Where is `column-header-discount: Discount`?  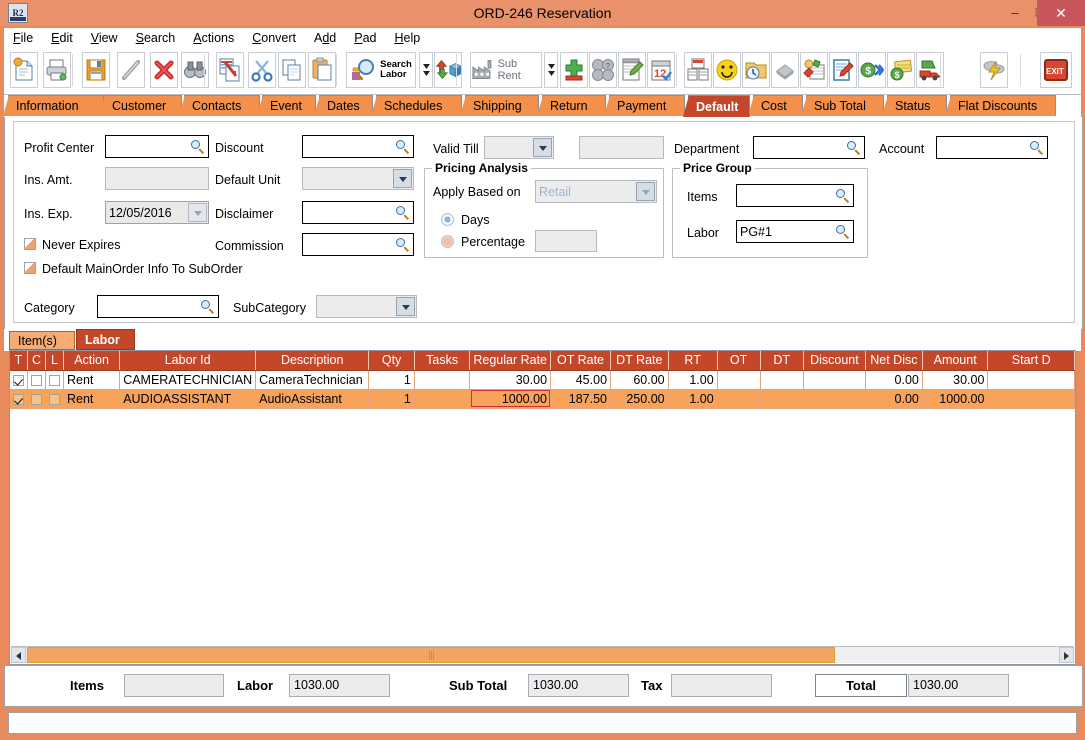 column-header-discount: Discount is located at coordinates (834, 361).